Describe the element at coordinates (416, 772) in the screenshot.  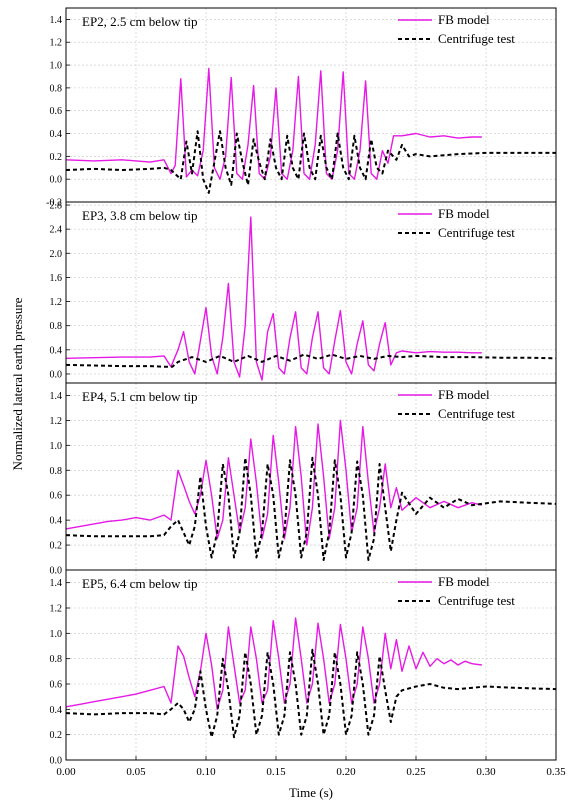
I see `x-tick-label: 0.25` at that location.